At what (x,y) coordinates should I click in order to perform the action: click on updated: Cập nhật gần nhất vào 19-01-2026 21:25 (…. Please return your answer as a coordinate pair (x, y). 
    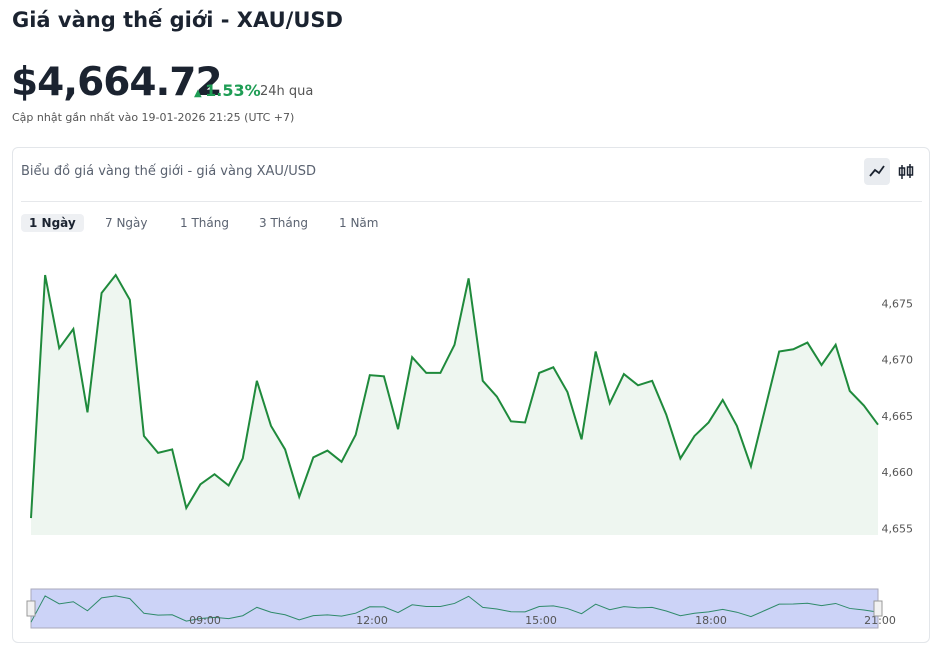
    Looking at the image, I should click on (153, 117).